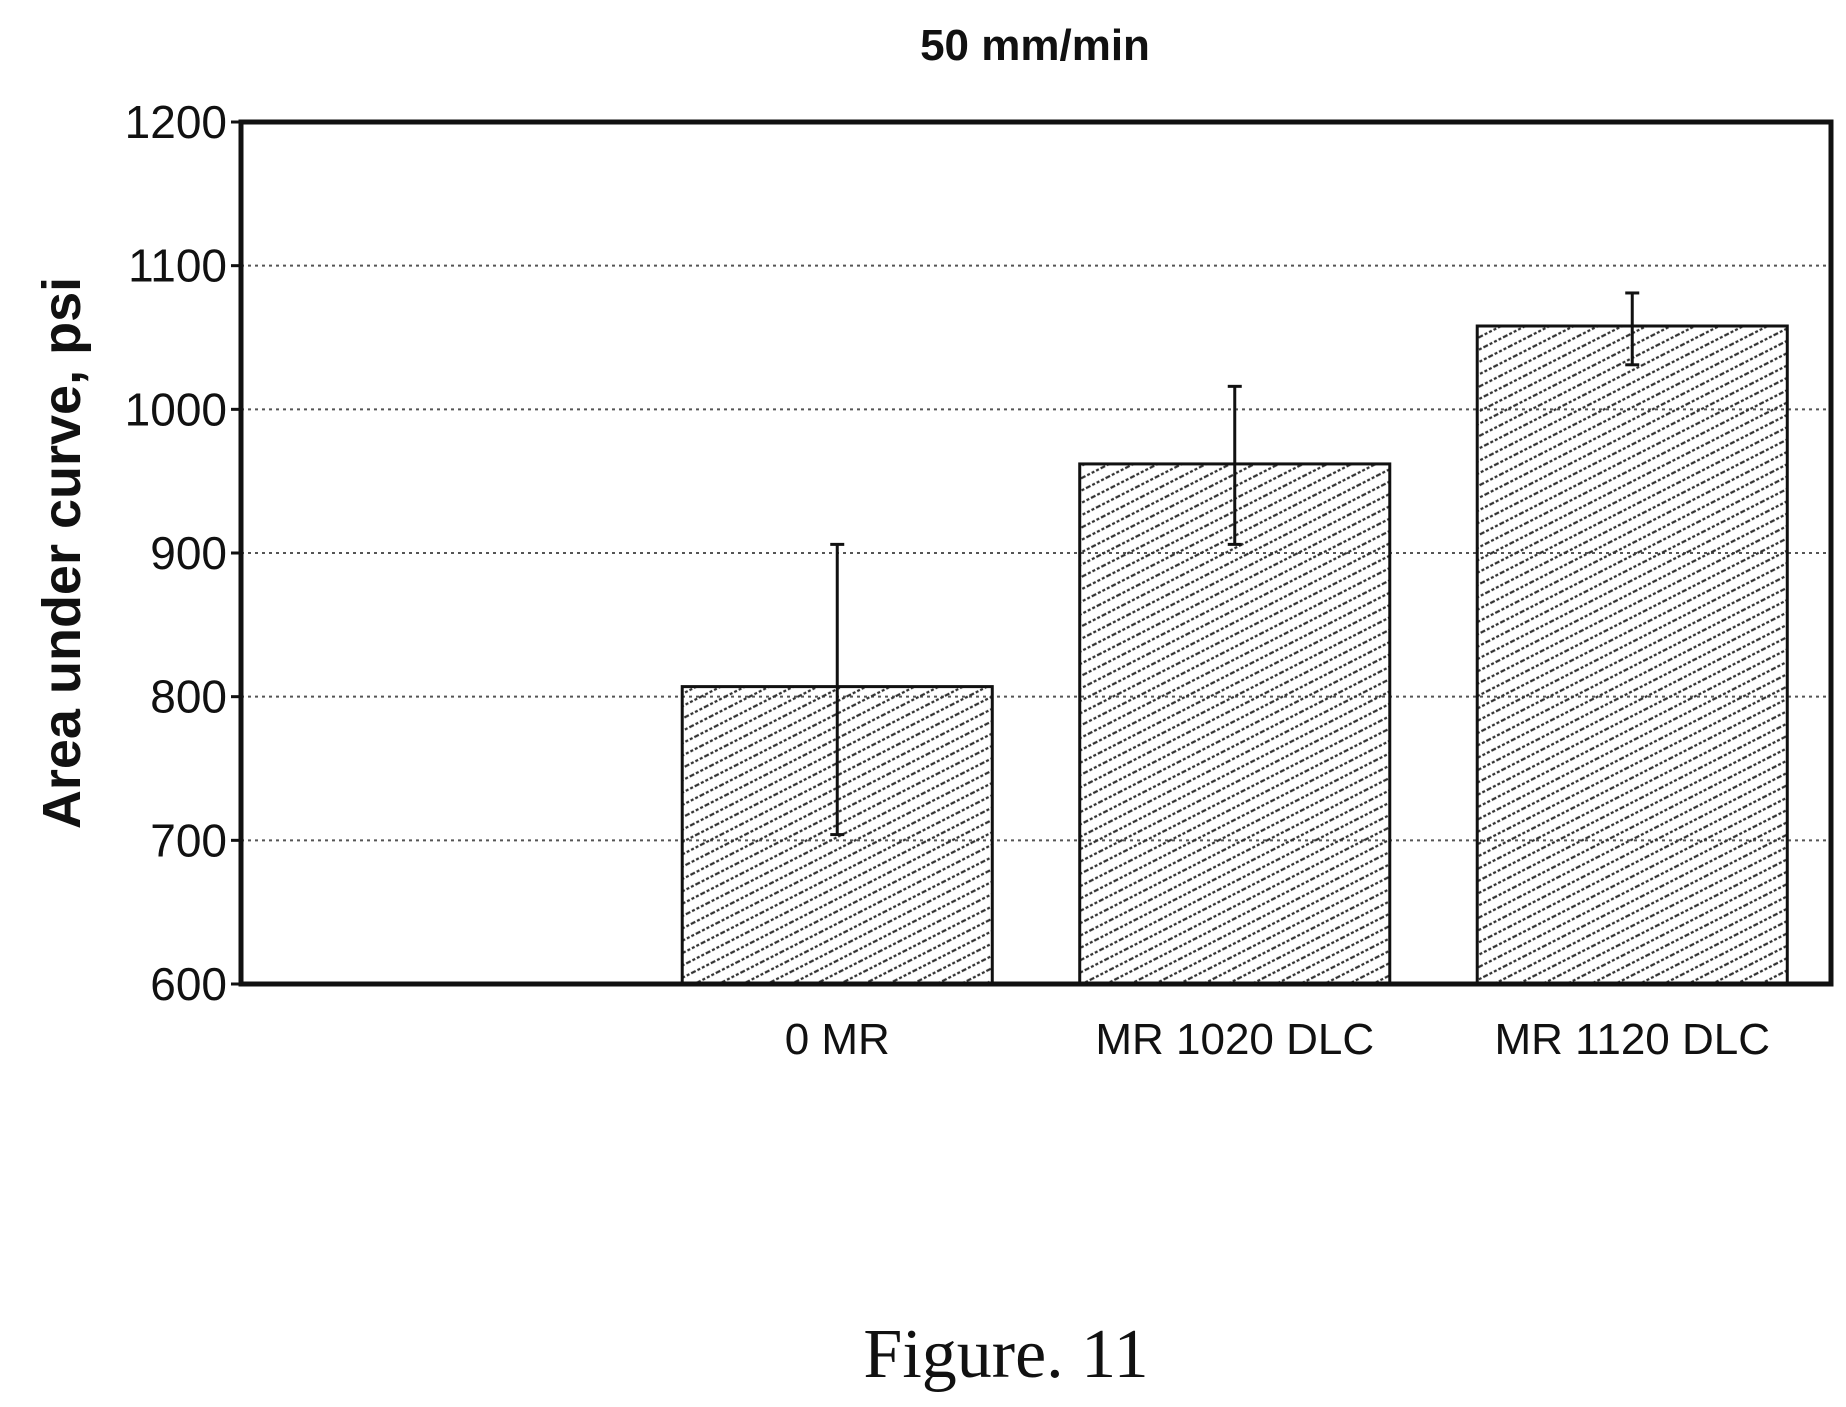  I want to click on x-axis-ticks: 0 MR MR 1020 DLC MR 1120 DLC, so click(1277, 1039).